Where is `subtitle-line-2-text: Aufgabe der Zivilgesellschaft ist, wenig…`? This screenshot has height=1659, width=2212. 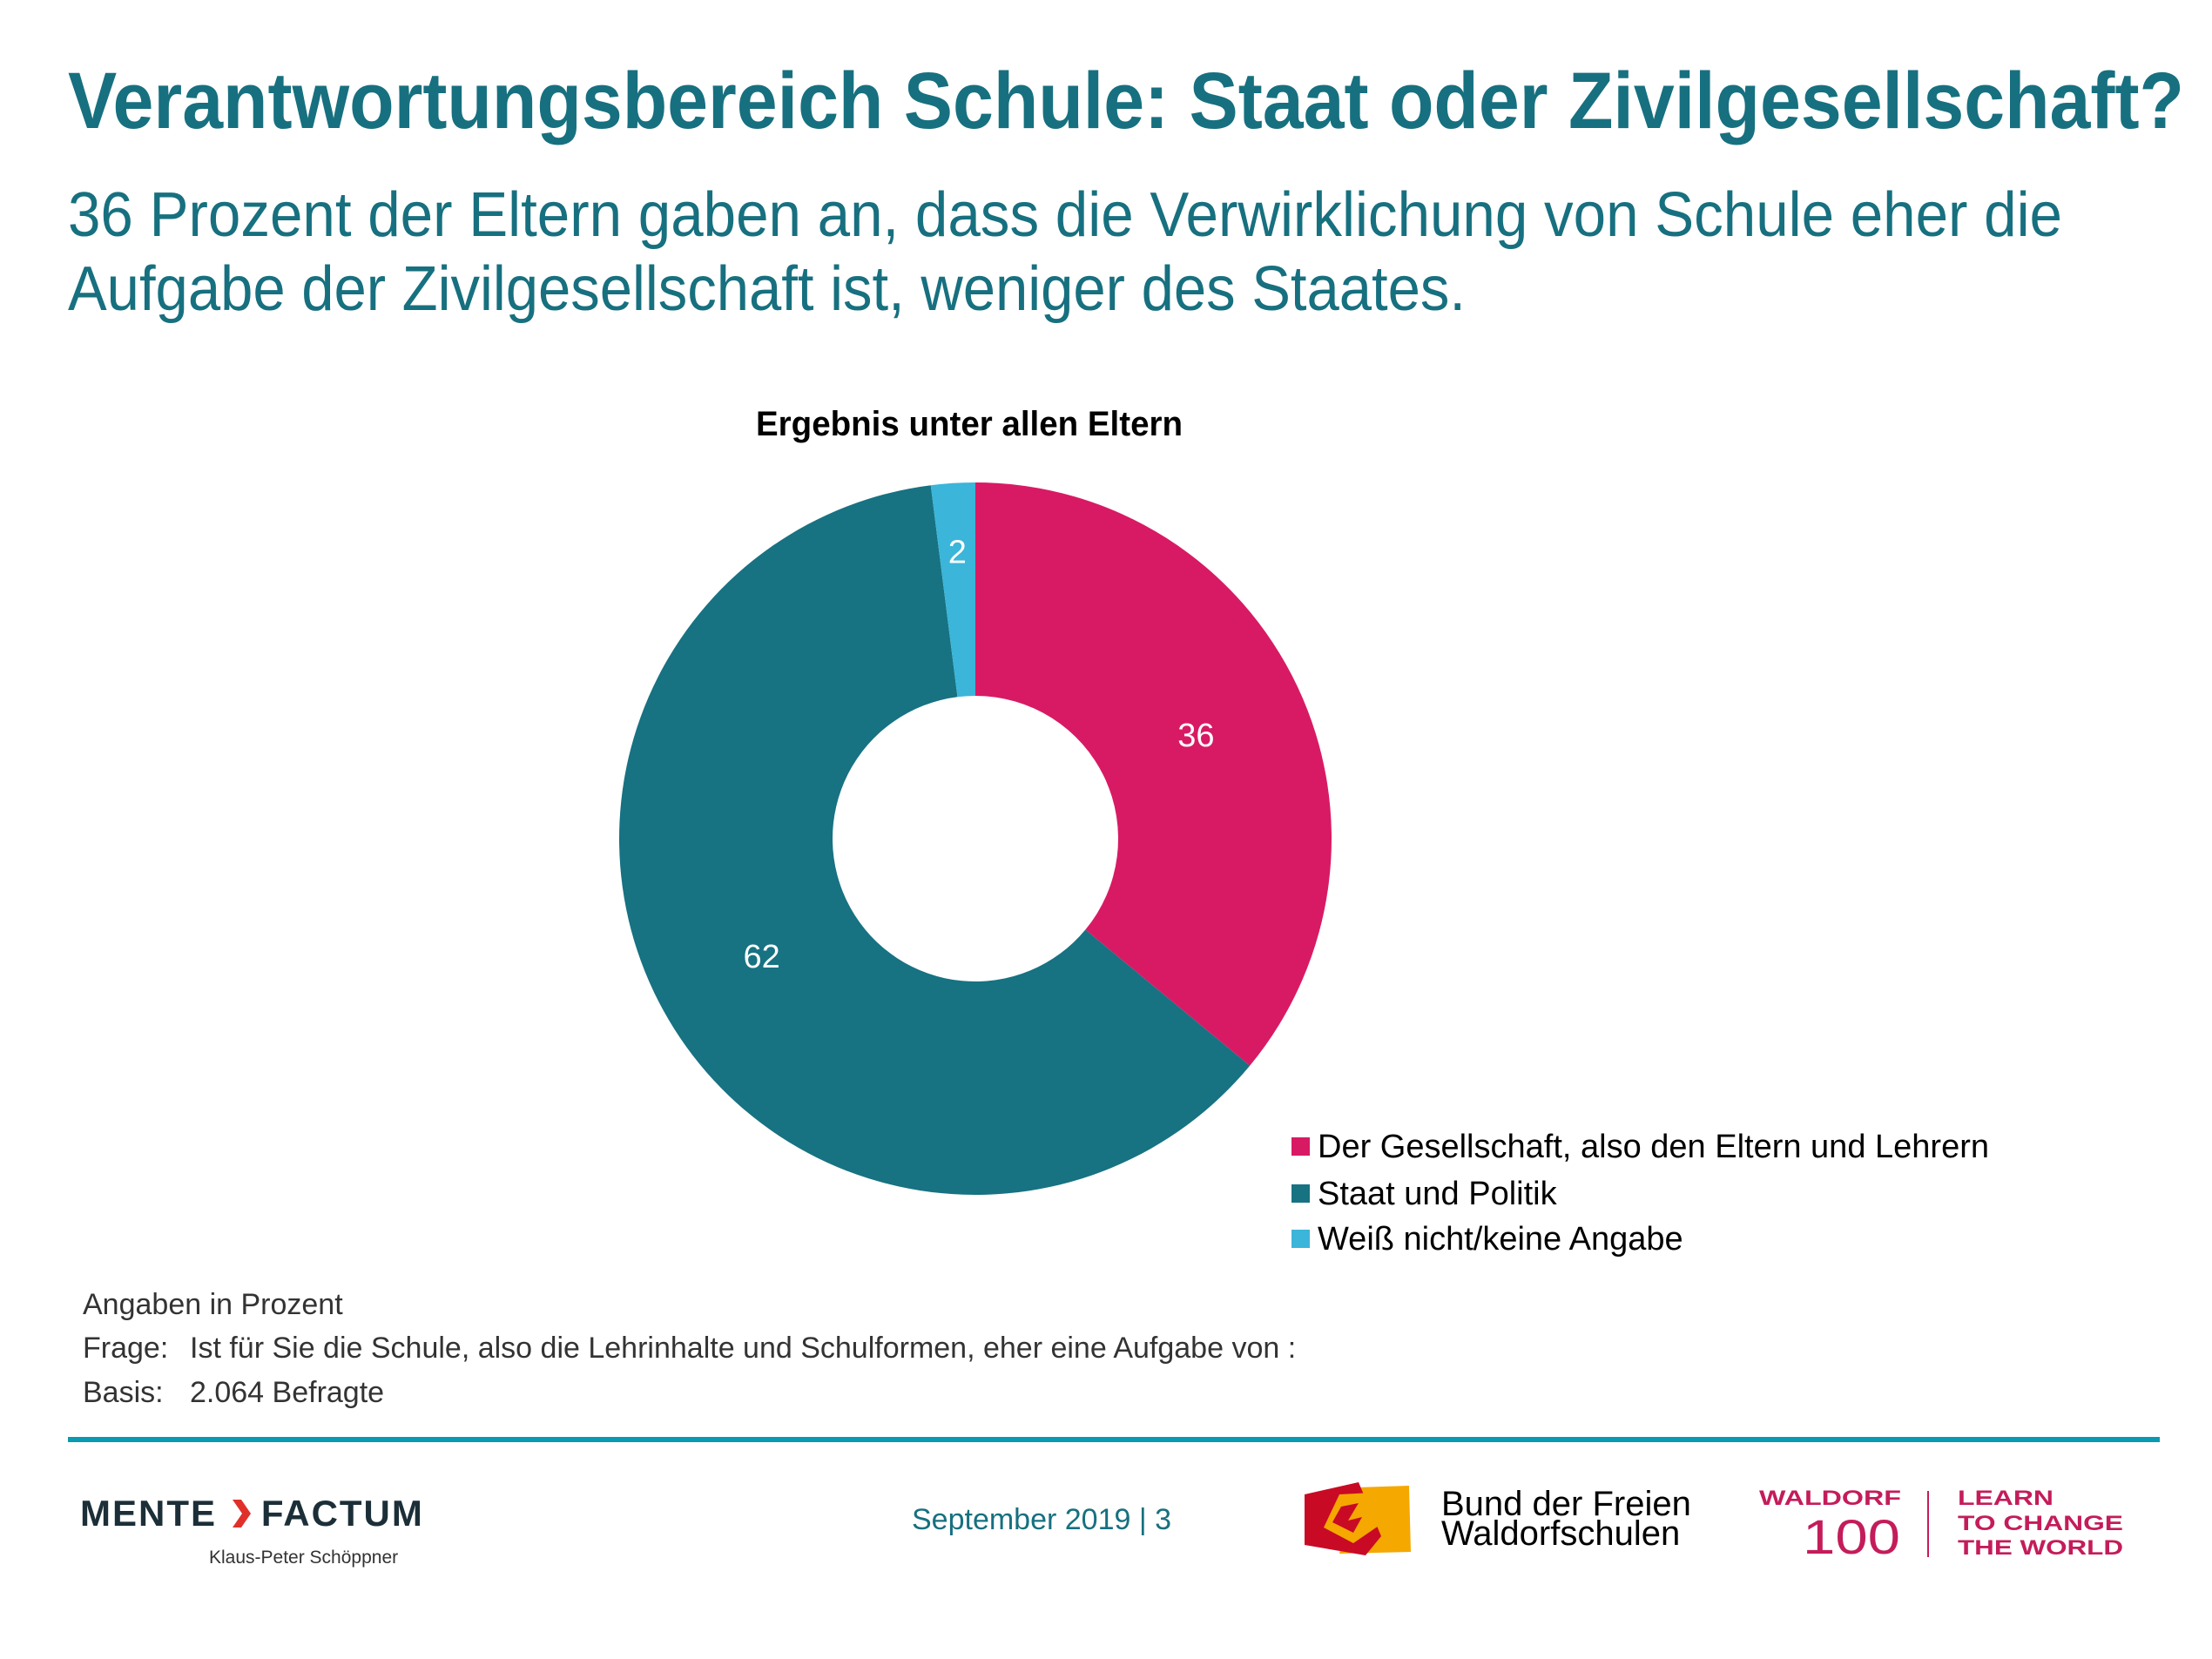 subtitle-line-2-text: Aufgabe der Zivilgesellschaft ist, wenig… is located at coordinates (767, 289).